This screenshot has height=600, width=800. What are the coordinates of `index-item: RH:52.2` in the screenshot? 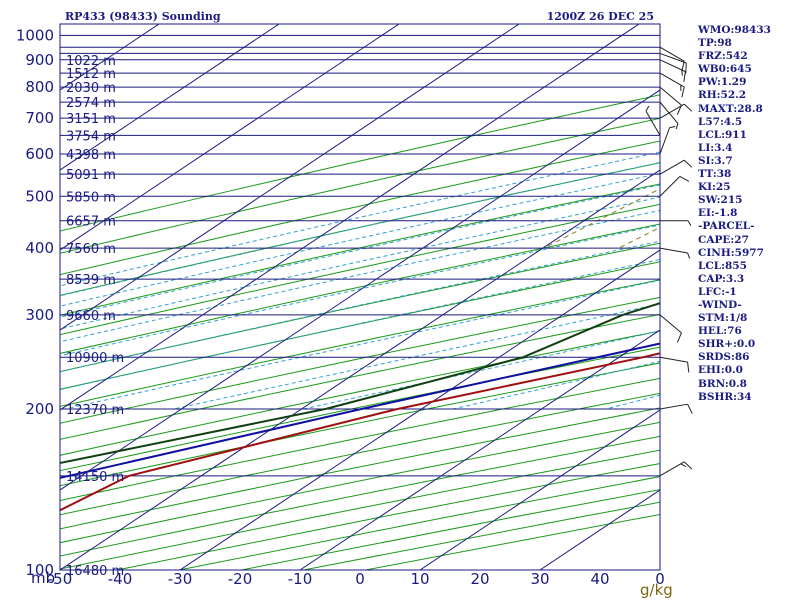 It's located at (722, 95).